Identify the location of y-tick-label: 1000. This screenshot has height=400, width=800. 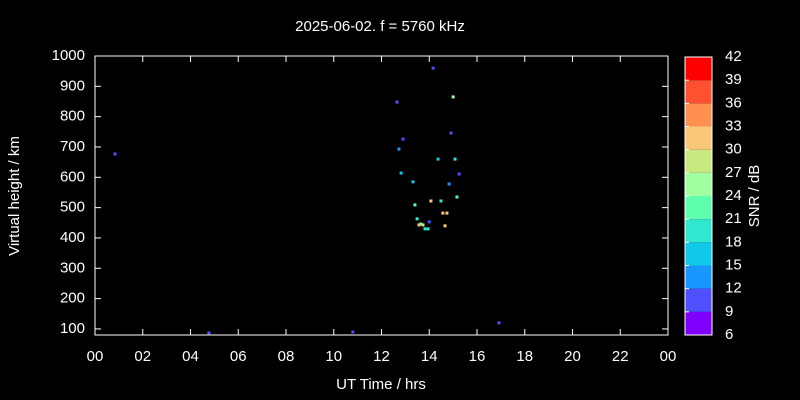
(68, 55).